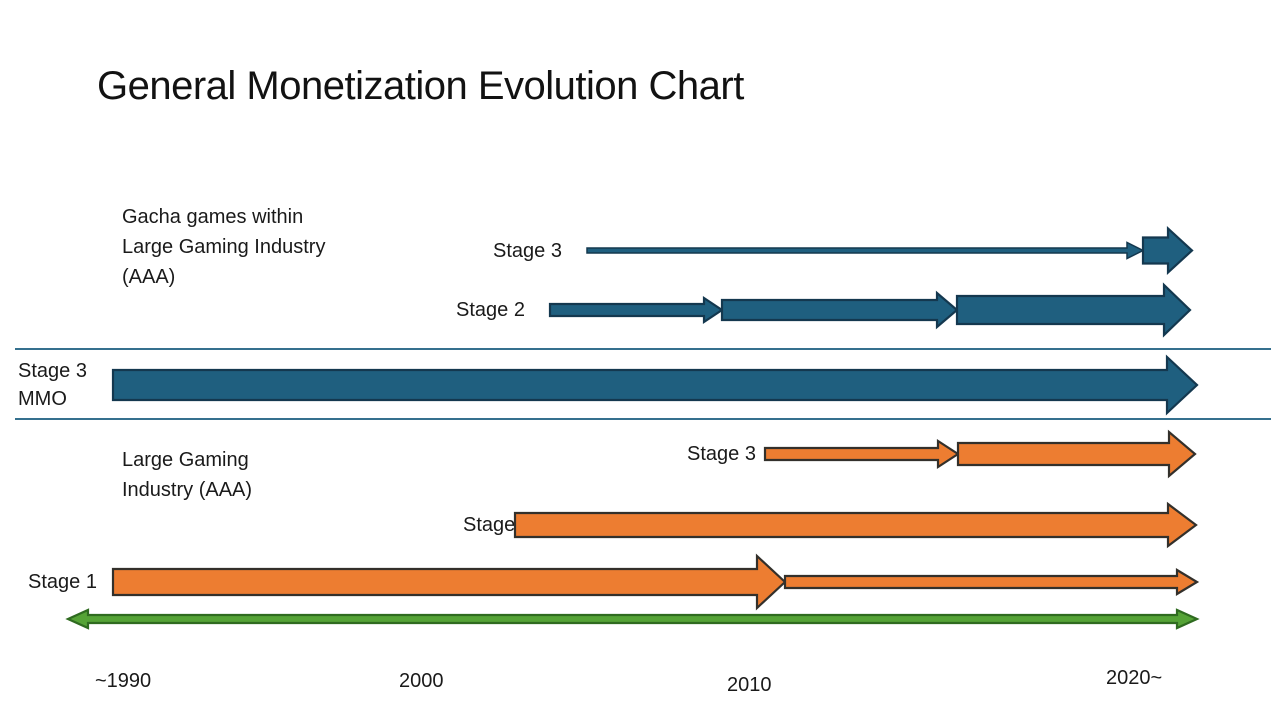  I want to click on row-label-gacha-stage2: Stage 2, so click(490, 310).